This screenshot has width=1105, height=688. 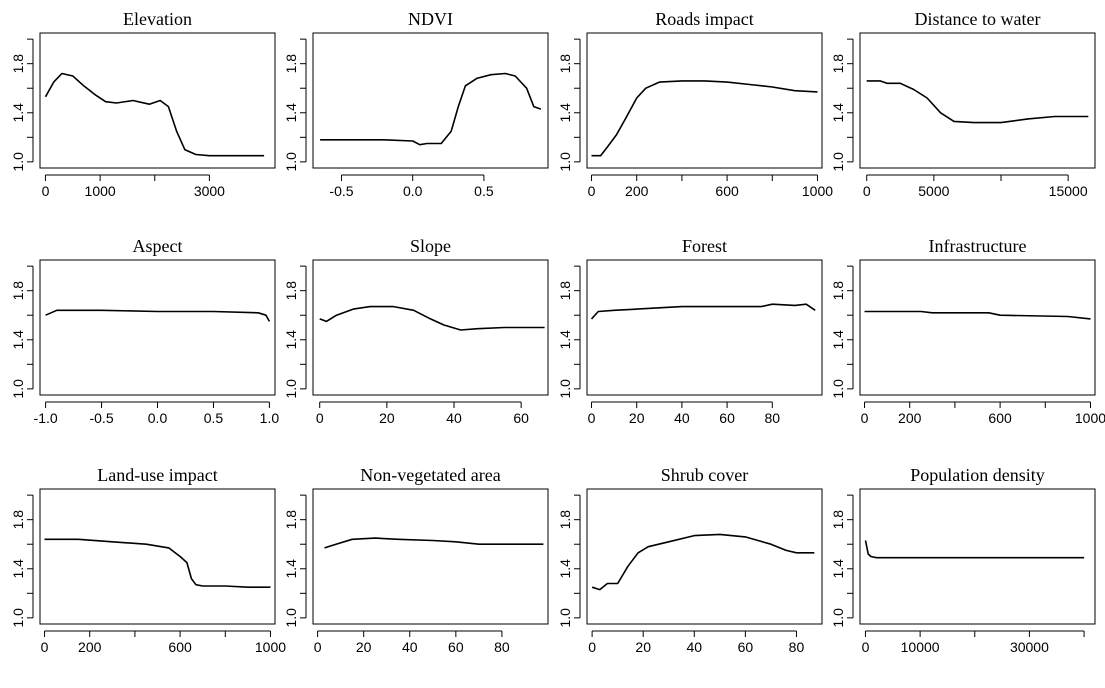 I want to click on panel-title: Population density, so click(x=977, y=475).